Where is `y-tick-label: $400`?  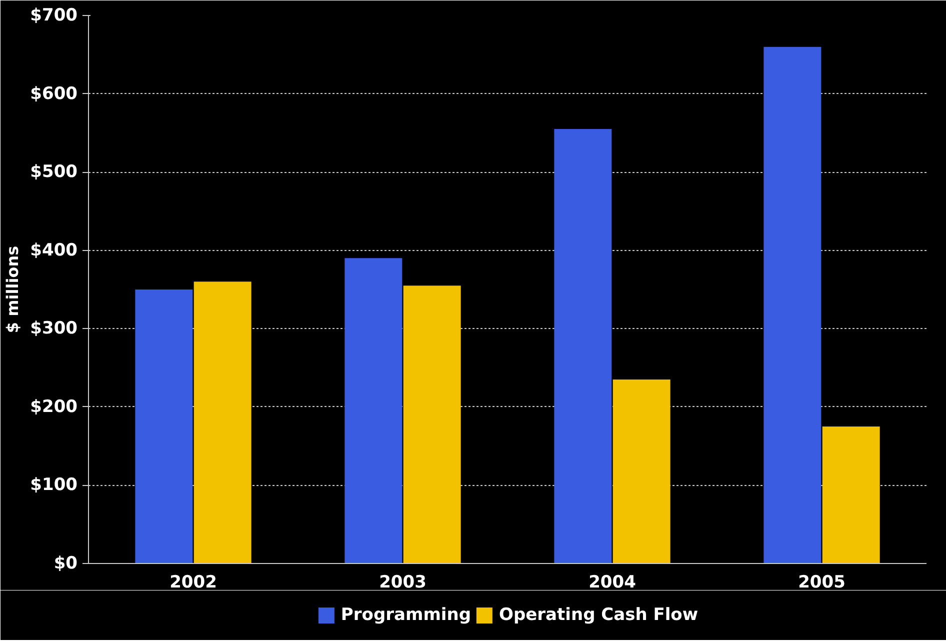 y-tick-label: $400 is located at coordinates (54, 250).